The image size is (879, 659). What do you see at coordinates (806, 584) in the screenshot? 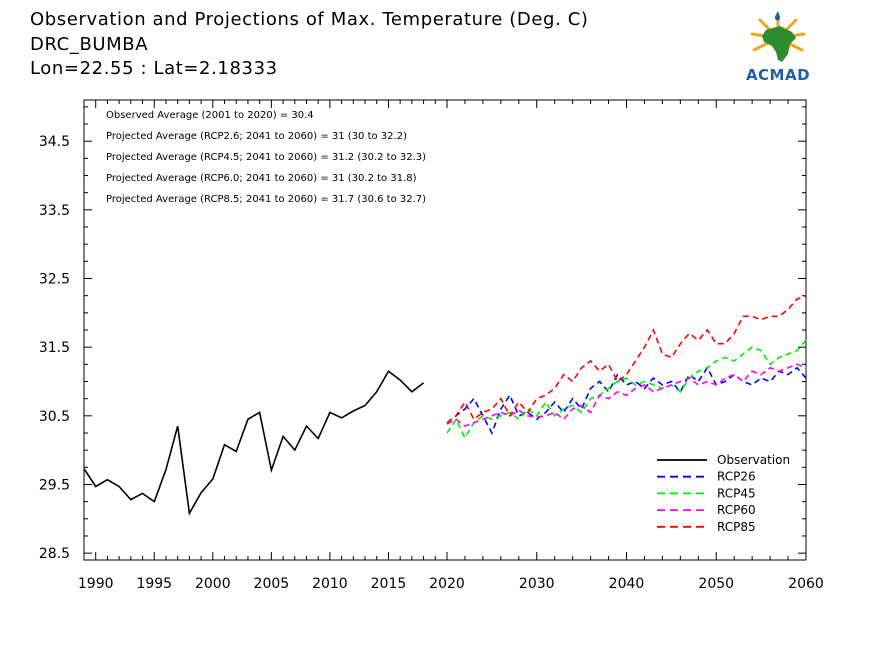
I see `x-tick-label: 2060` at bounding box center [806, 584].